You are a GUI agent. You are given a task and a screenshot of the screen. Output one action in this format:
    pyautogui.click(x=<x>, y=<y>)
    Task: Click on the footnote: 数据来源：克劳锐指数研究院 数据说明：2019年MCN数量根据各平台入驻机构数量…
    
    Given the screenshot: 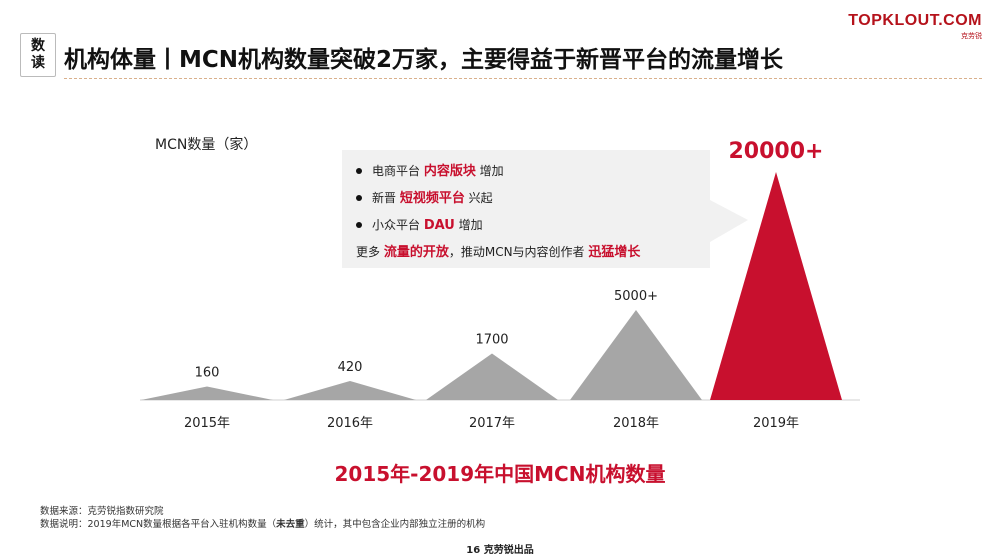 What is the action you would take?
    pyautogui.click(x=262, y=518)
    